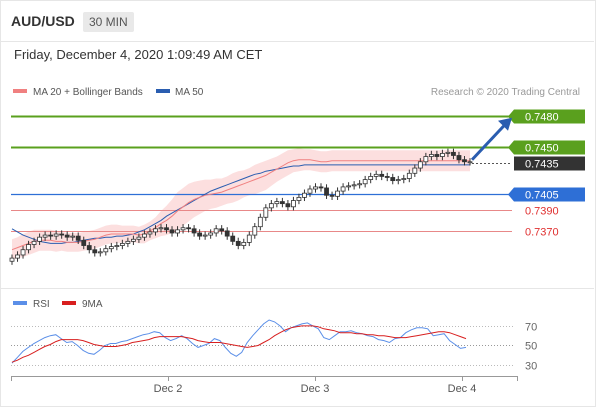 This screenshot has width=596, height=407. Describe the element at coordinates (41, 304) in the screenshot. I see `legend-label-rsi: RSI` at that location.